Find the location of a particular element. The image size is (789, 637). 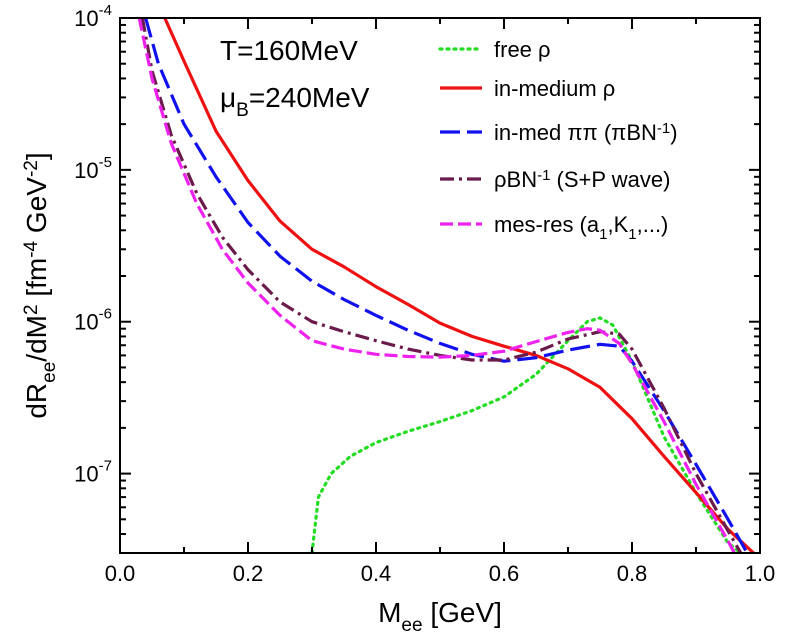

legend-label-rho-bn-wave-part-1: -1 is located at coordinates (543, 175).